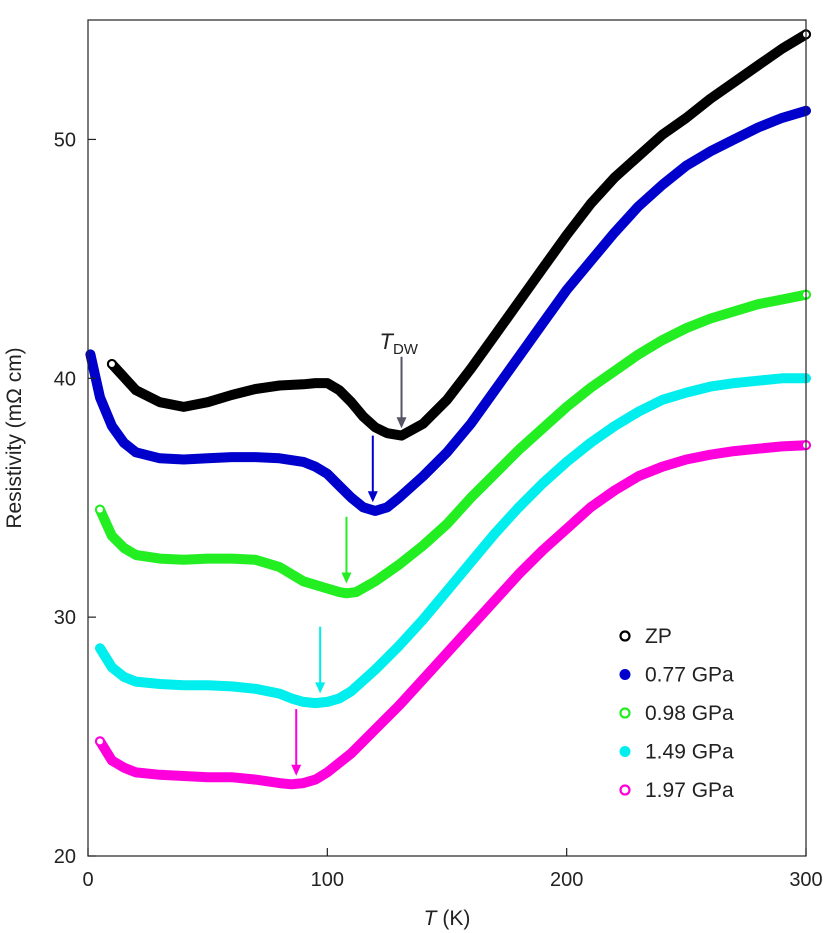  Describe the element at coordinates (689, 713) in the screenshot. I see `legend-label: 0.98 GPa` at that location.